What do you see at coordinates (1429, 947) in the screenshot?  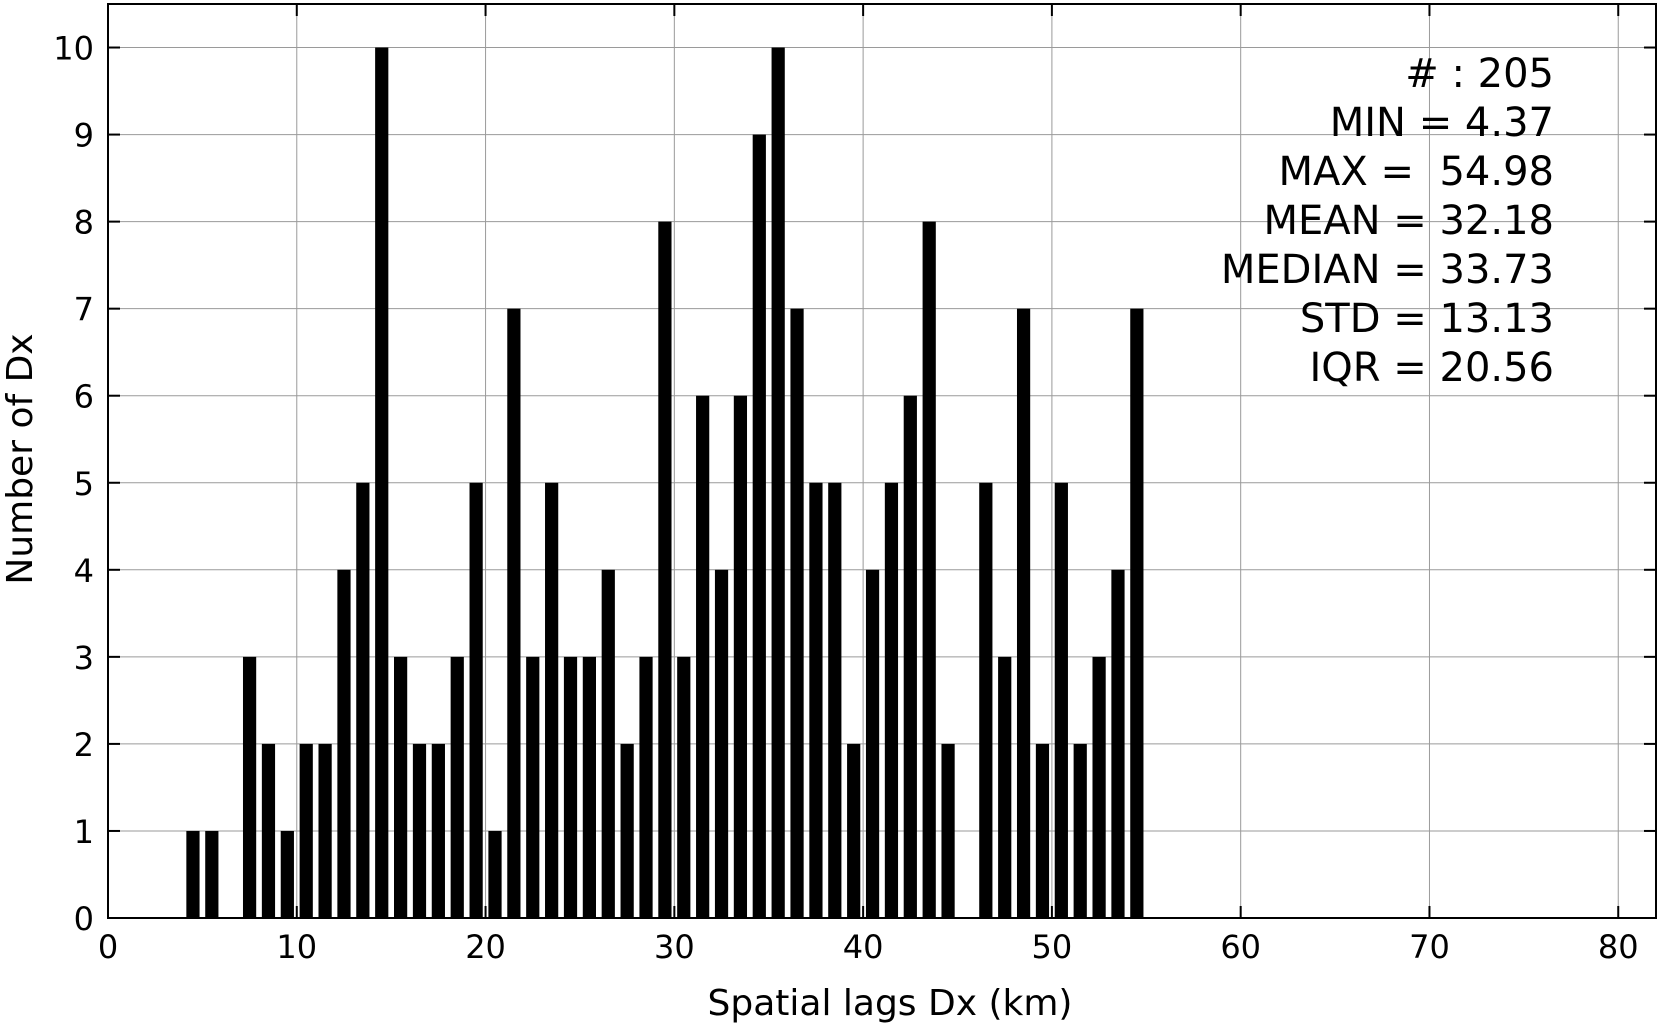 I see `x-tick-label: 70` at bounding box center [1429, 947].